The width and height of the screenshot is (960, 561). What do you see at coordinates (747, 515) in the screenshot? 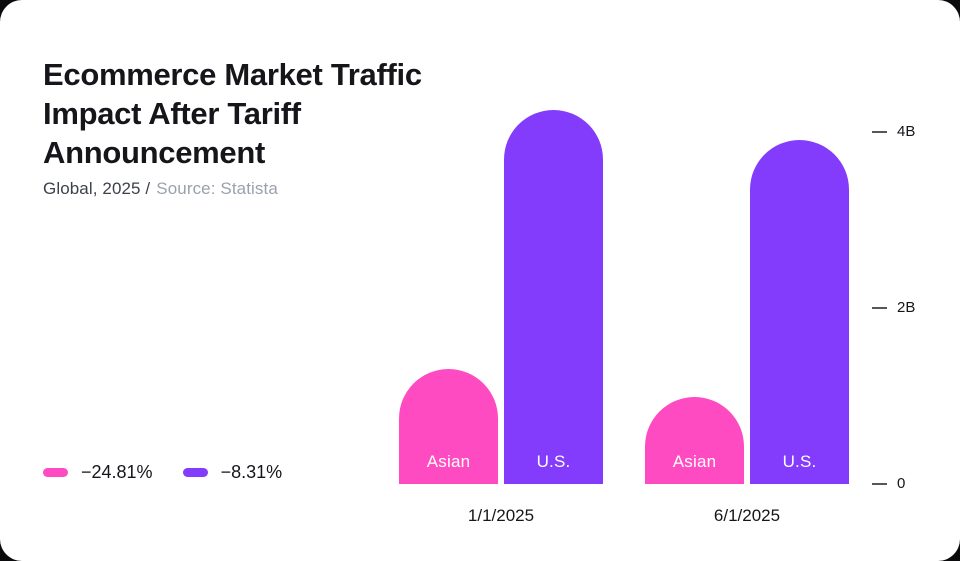
I see `x-axis-label: 6/1/2025` at bounding box center [747, 515].